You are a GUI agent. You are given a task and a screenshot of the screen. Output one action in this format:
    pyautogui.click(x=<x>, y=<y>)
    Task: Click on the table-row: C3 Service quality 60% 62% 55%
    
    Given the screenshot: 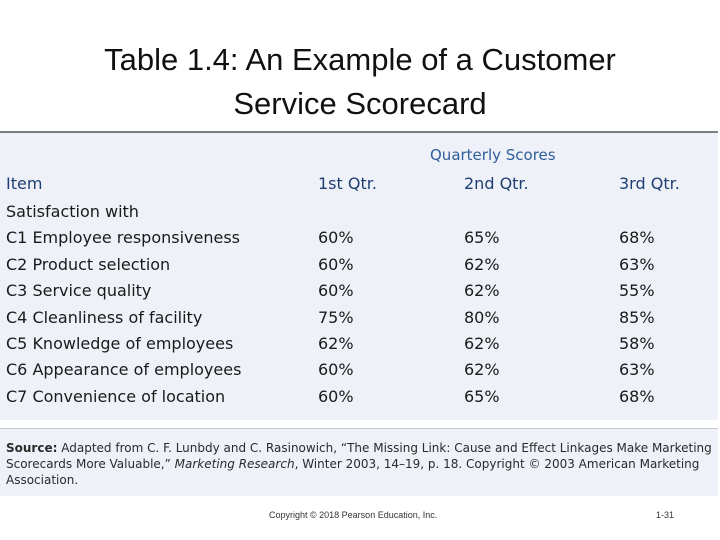 What is the action you would take?
    pyautogui.click(x=359, y=291)
    